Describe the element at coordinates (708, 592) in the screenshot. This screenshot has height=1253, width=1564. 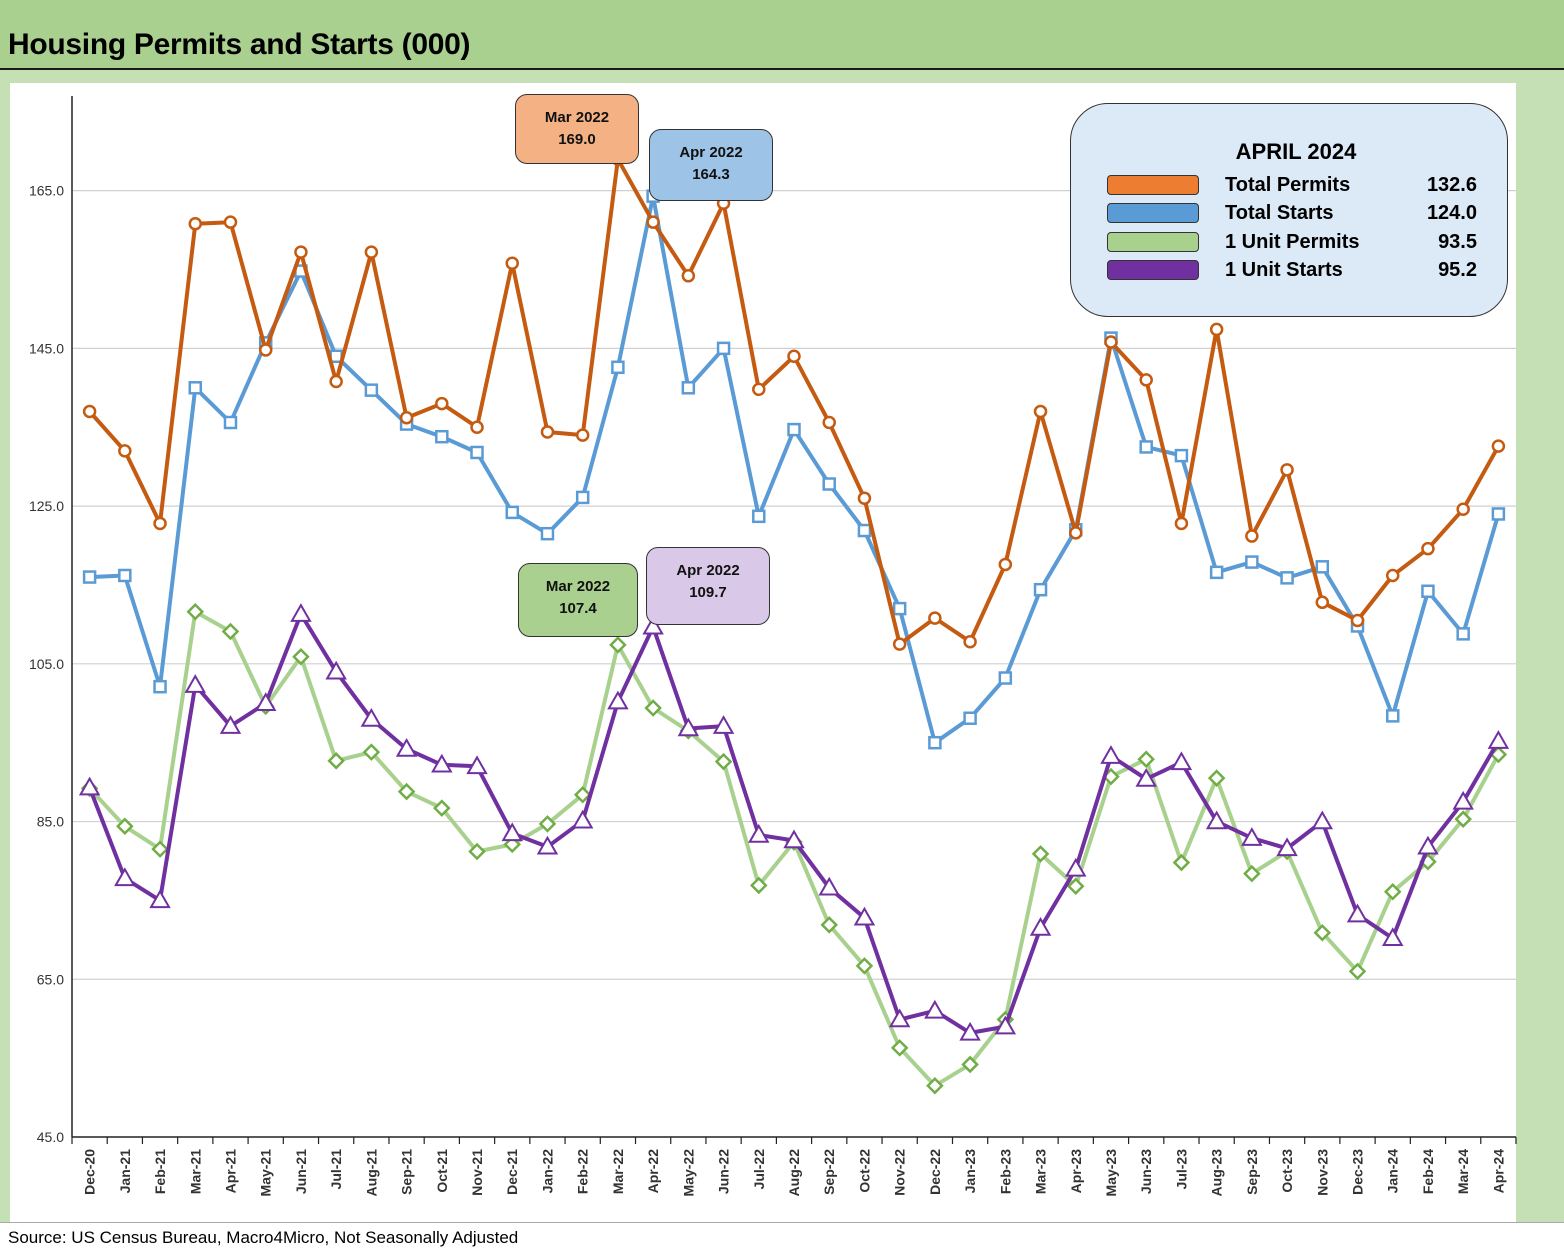
I see `callout-value: 109.7` at that location.